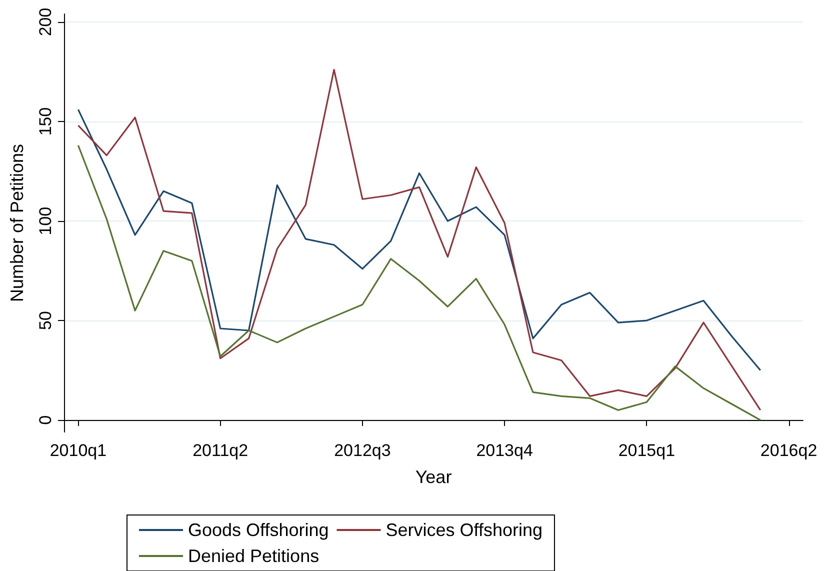 The image size is (826, 571). I want to click on legend-label: Services Offshoring, so click(464, 530).